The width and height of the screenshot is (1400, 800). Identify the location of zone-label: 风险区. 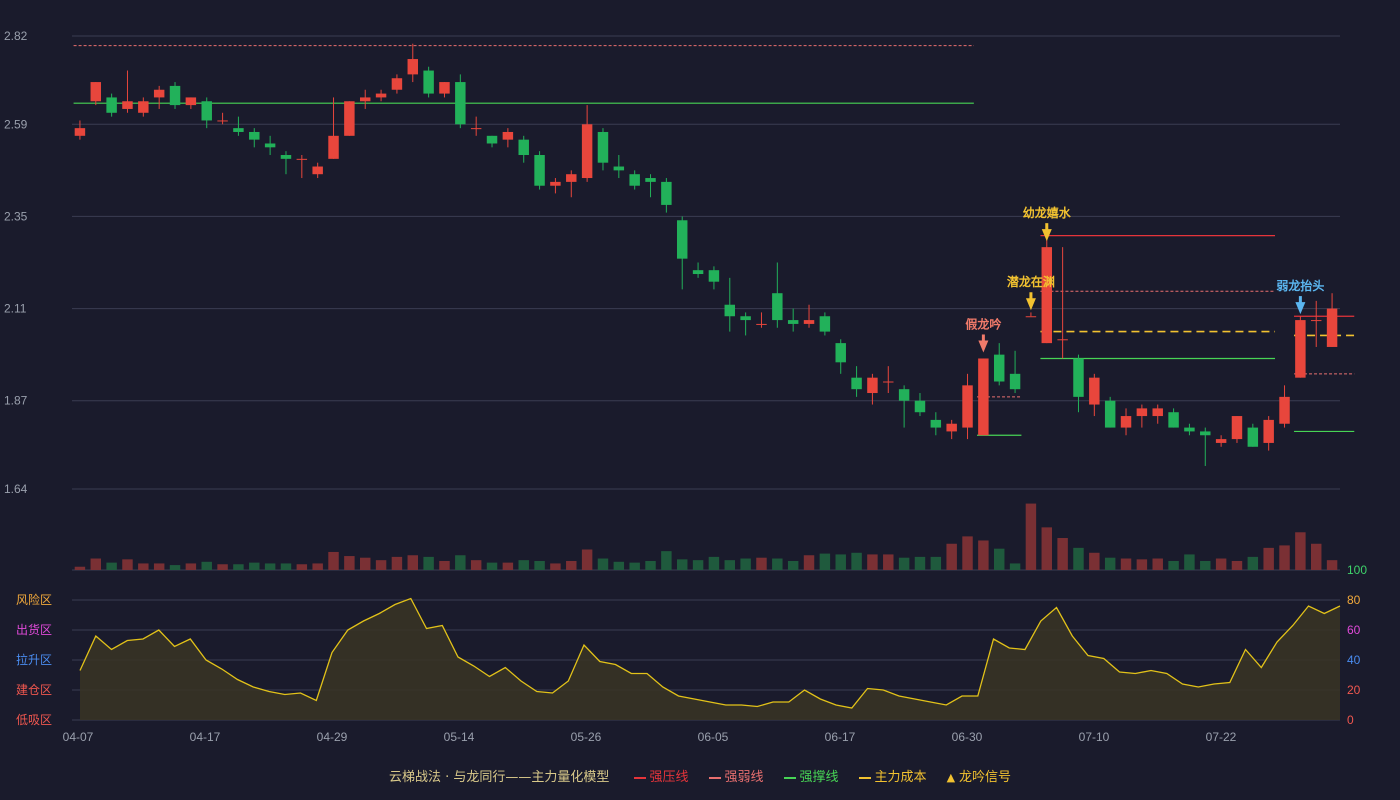
(34, 599).